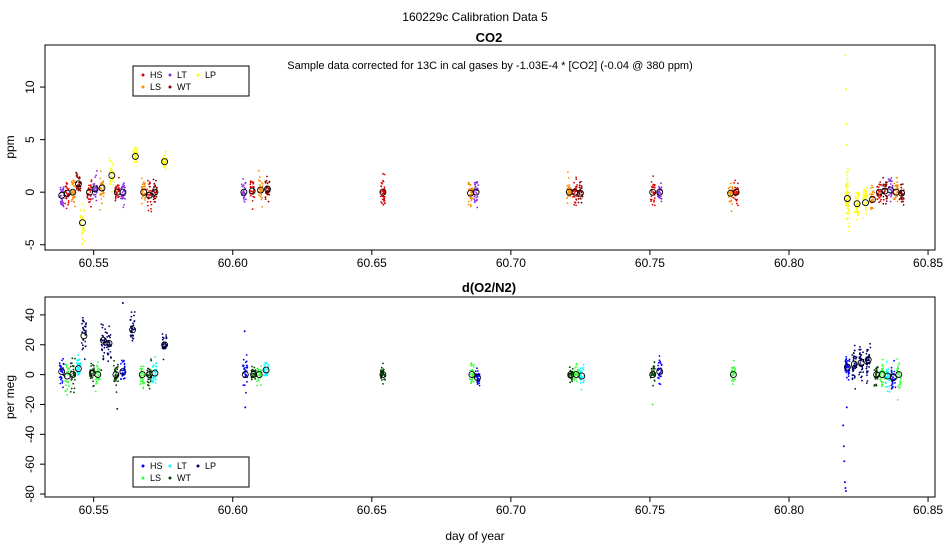 This screenshot has width=950, height=550. Describe the element at coordinates (30, 315) in the screenshot. I see `o2n2-y-tick-label: 40` at that location.